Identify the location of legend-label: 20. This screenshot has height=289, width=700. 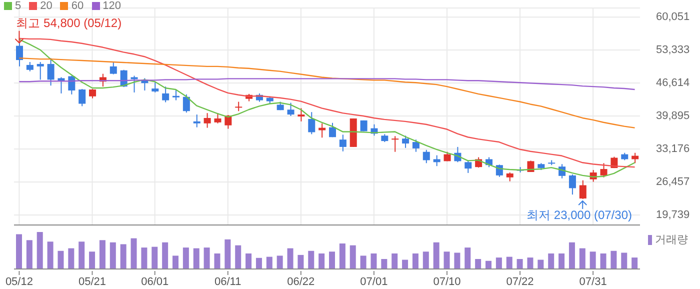
(46, 6).